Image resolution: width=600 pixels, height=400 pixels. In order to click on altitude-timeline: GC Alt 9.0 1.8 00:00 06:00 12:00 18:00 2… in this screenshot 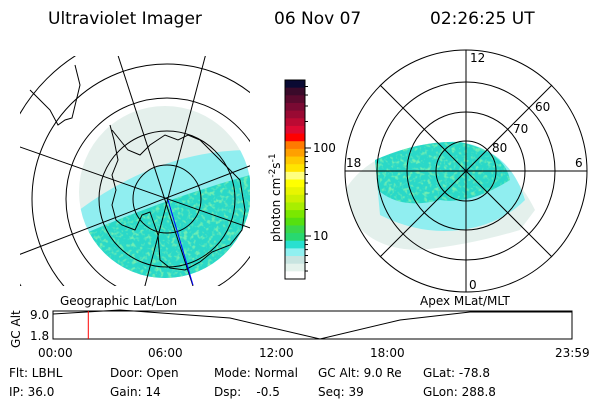, I will do `click(299, 334)`.